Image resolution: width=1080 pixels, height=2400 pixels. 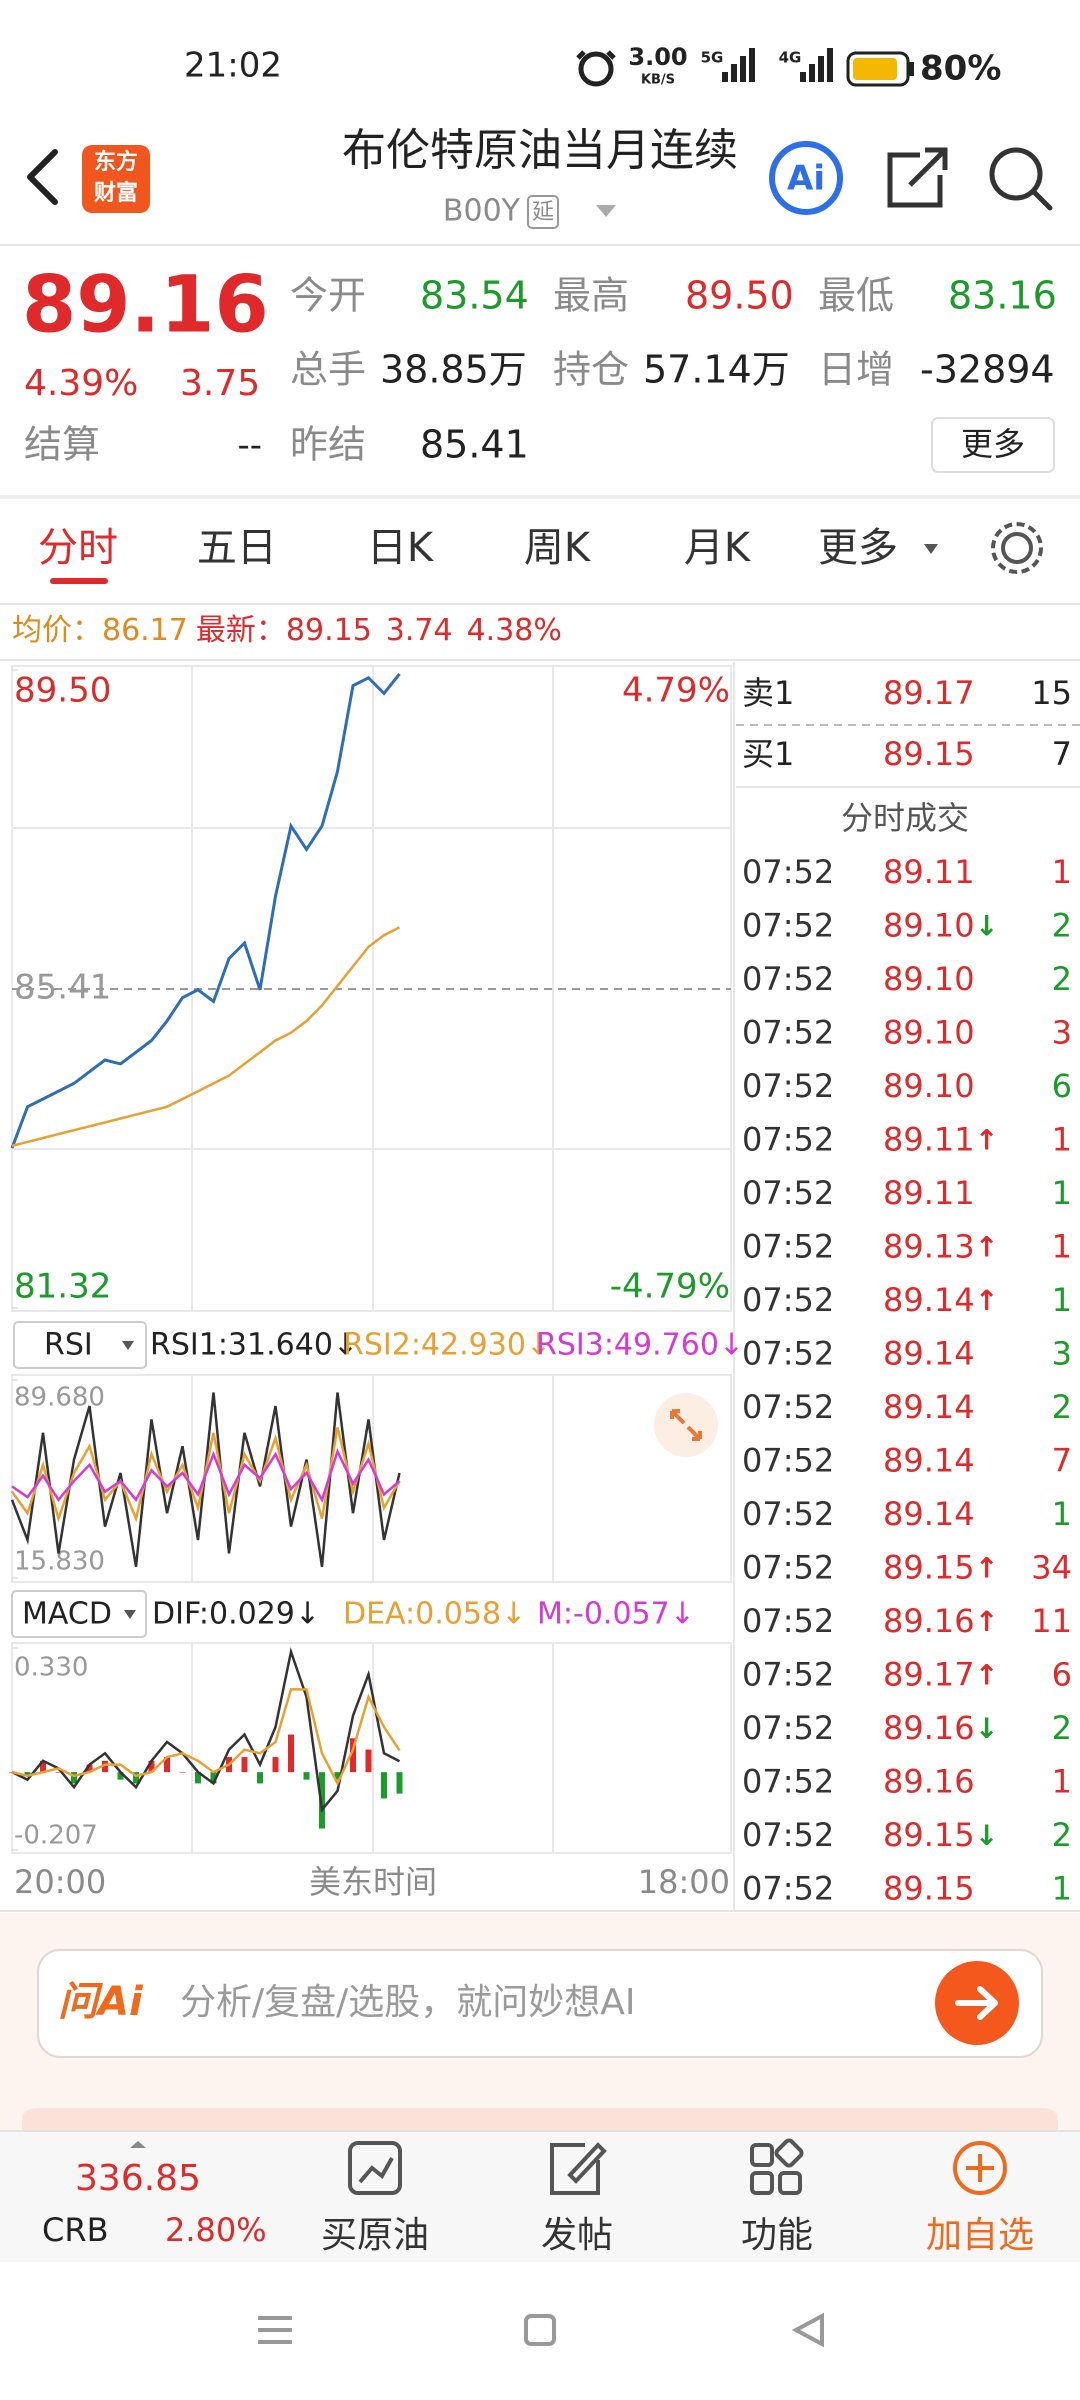 What do you see at coordinates (929, 754) in the screenshot?
I see `buy1-price: 89.15` at bounding box center [929, 754].